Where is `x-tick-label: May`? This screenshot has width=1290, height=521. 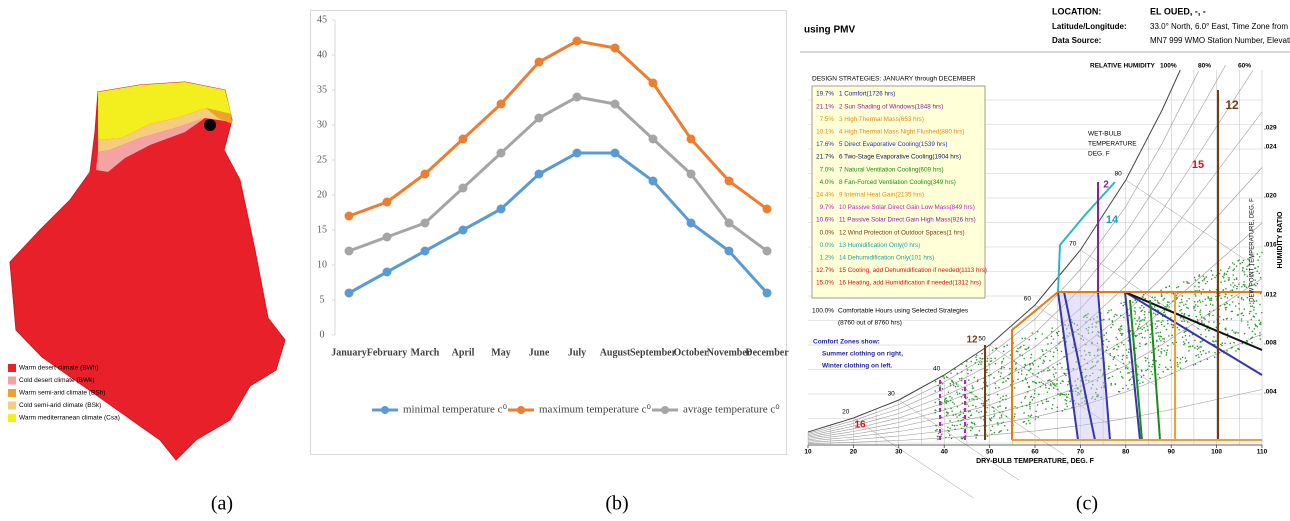
x-tick-label: May is located at coordinates (500, 352).